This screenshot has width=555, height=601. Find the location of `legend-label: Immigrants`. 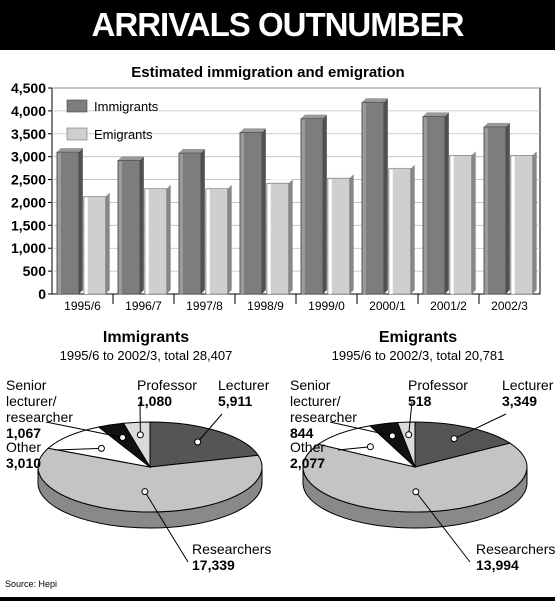

legend-label: Immigrants is located at coordinates (126, 106).